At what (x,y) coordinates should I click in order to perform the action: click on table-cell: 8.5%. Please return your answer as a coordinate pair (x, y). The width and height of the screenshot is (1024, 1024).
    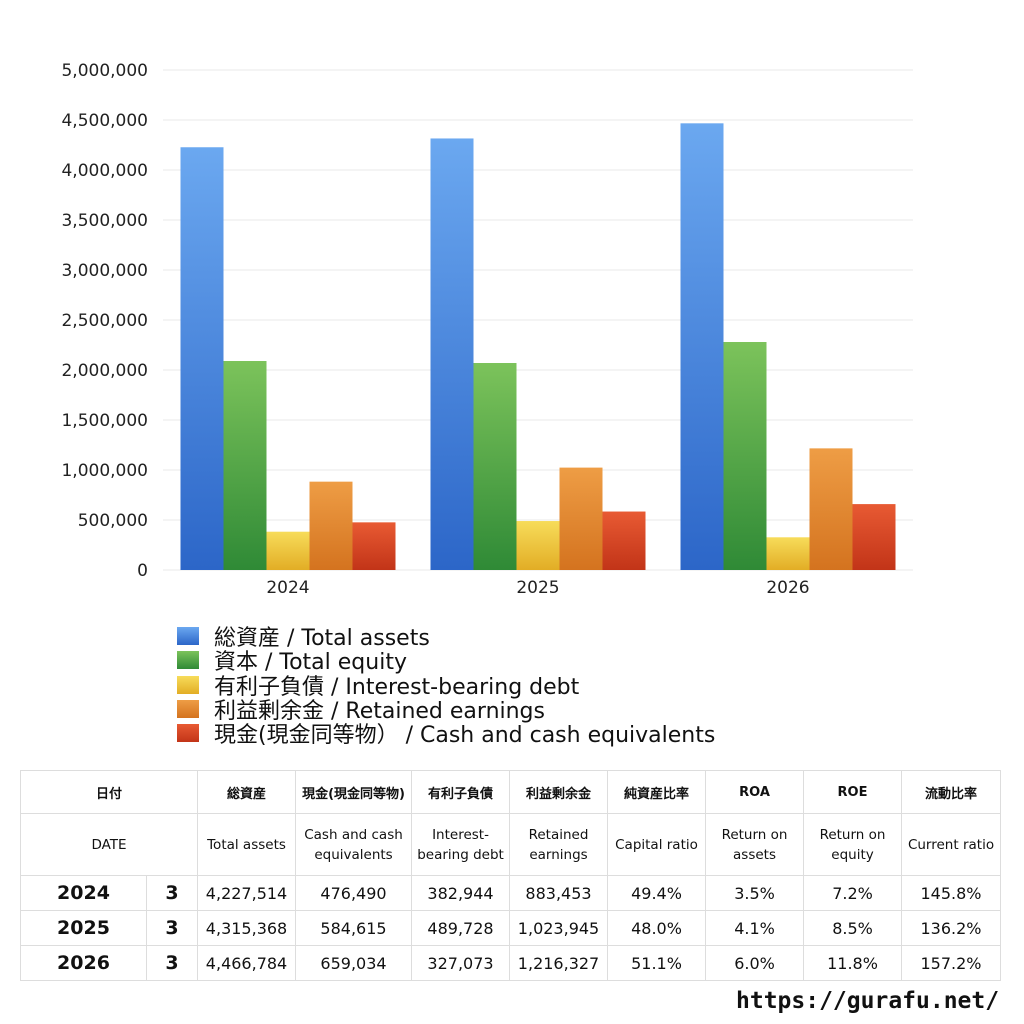
    Looking at the image, I should click on (853, 928).